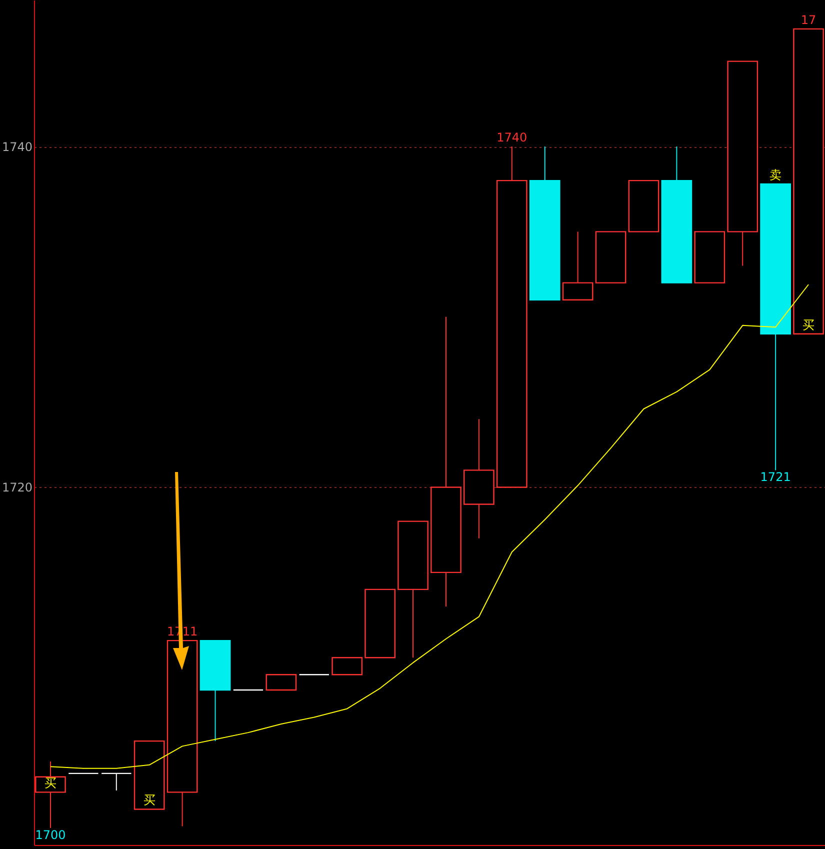  Describe the element at coordinates (50, 835) in the screenshot. I see `annotation: 1700` at that location.